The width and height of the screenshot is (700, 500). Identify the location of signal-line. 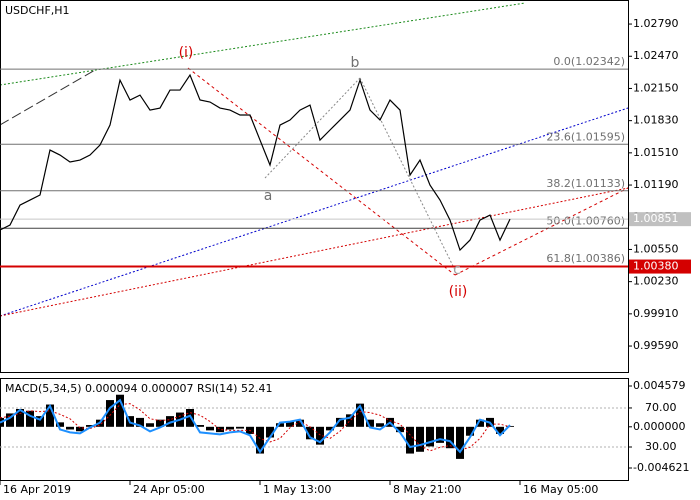
(255, 427).